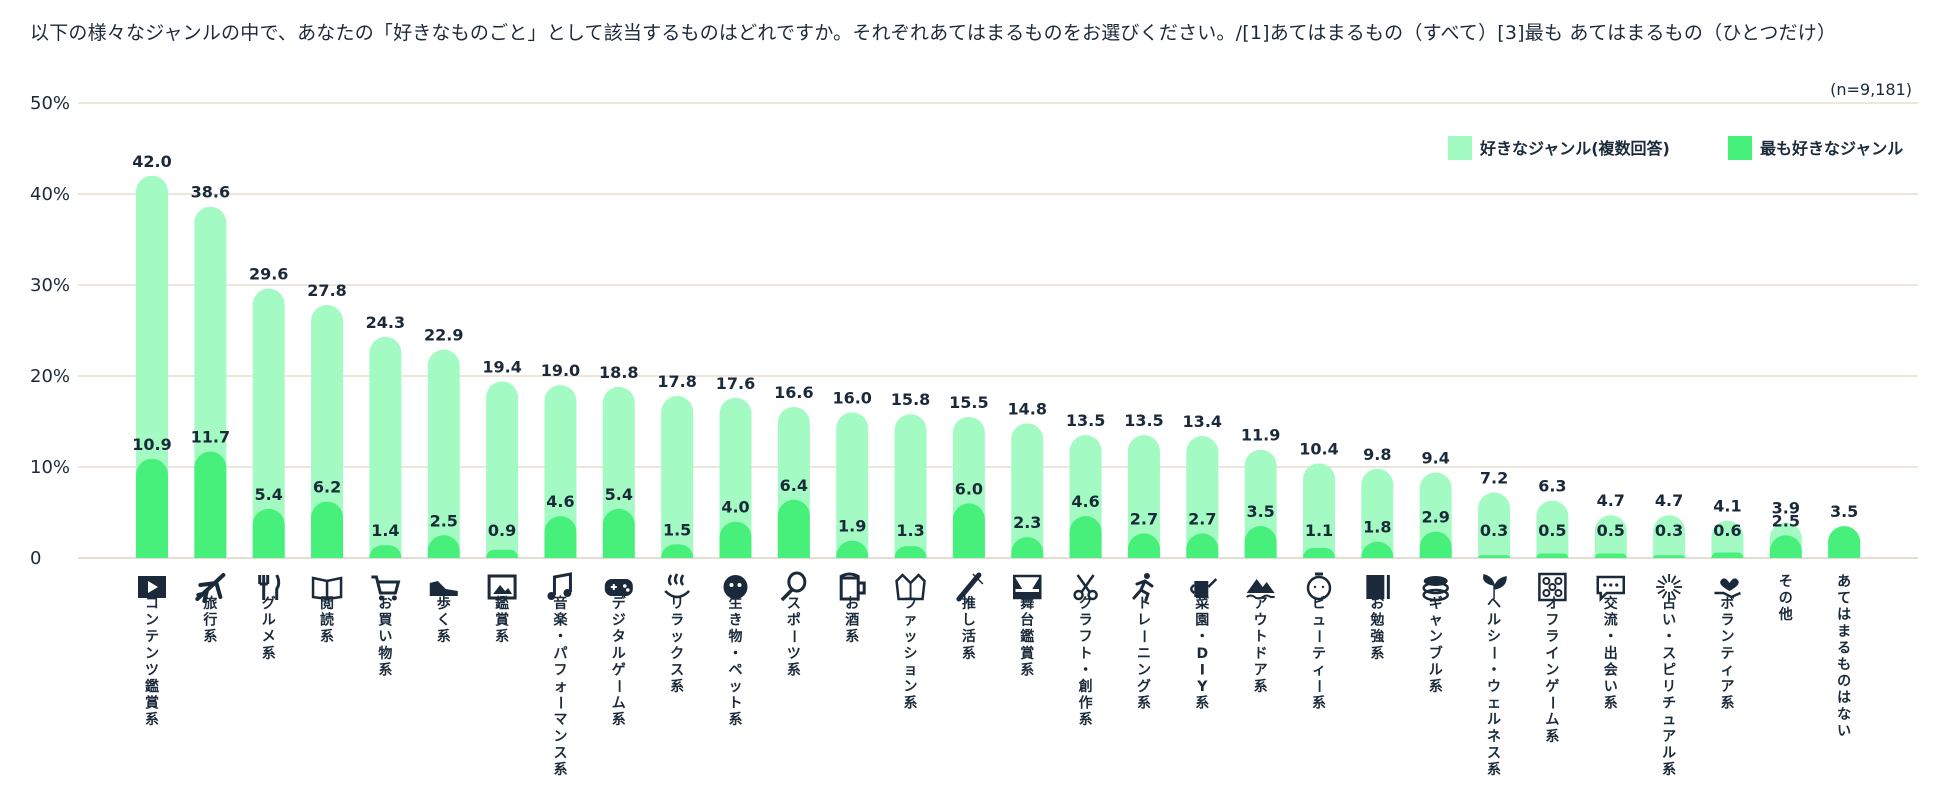  Describe the element at coordinates (1611, 669) in the screenshot. I see `svg-text: 会` at that location.